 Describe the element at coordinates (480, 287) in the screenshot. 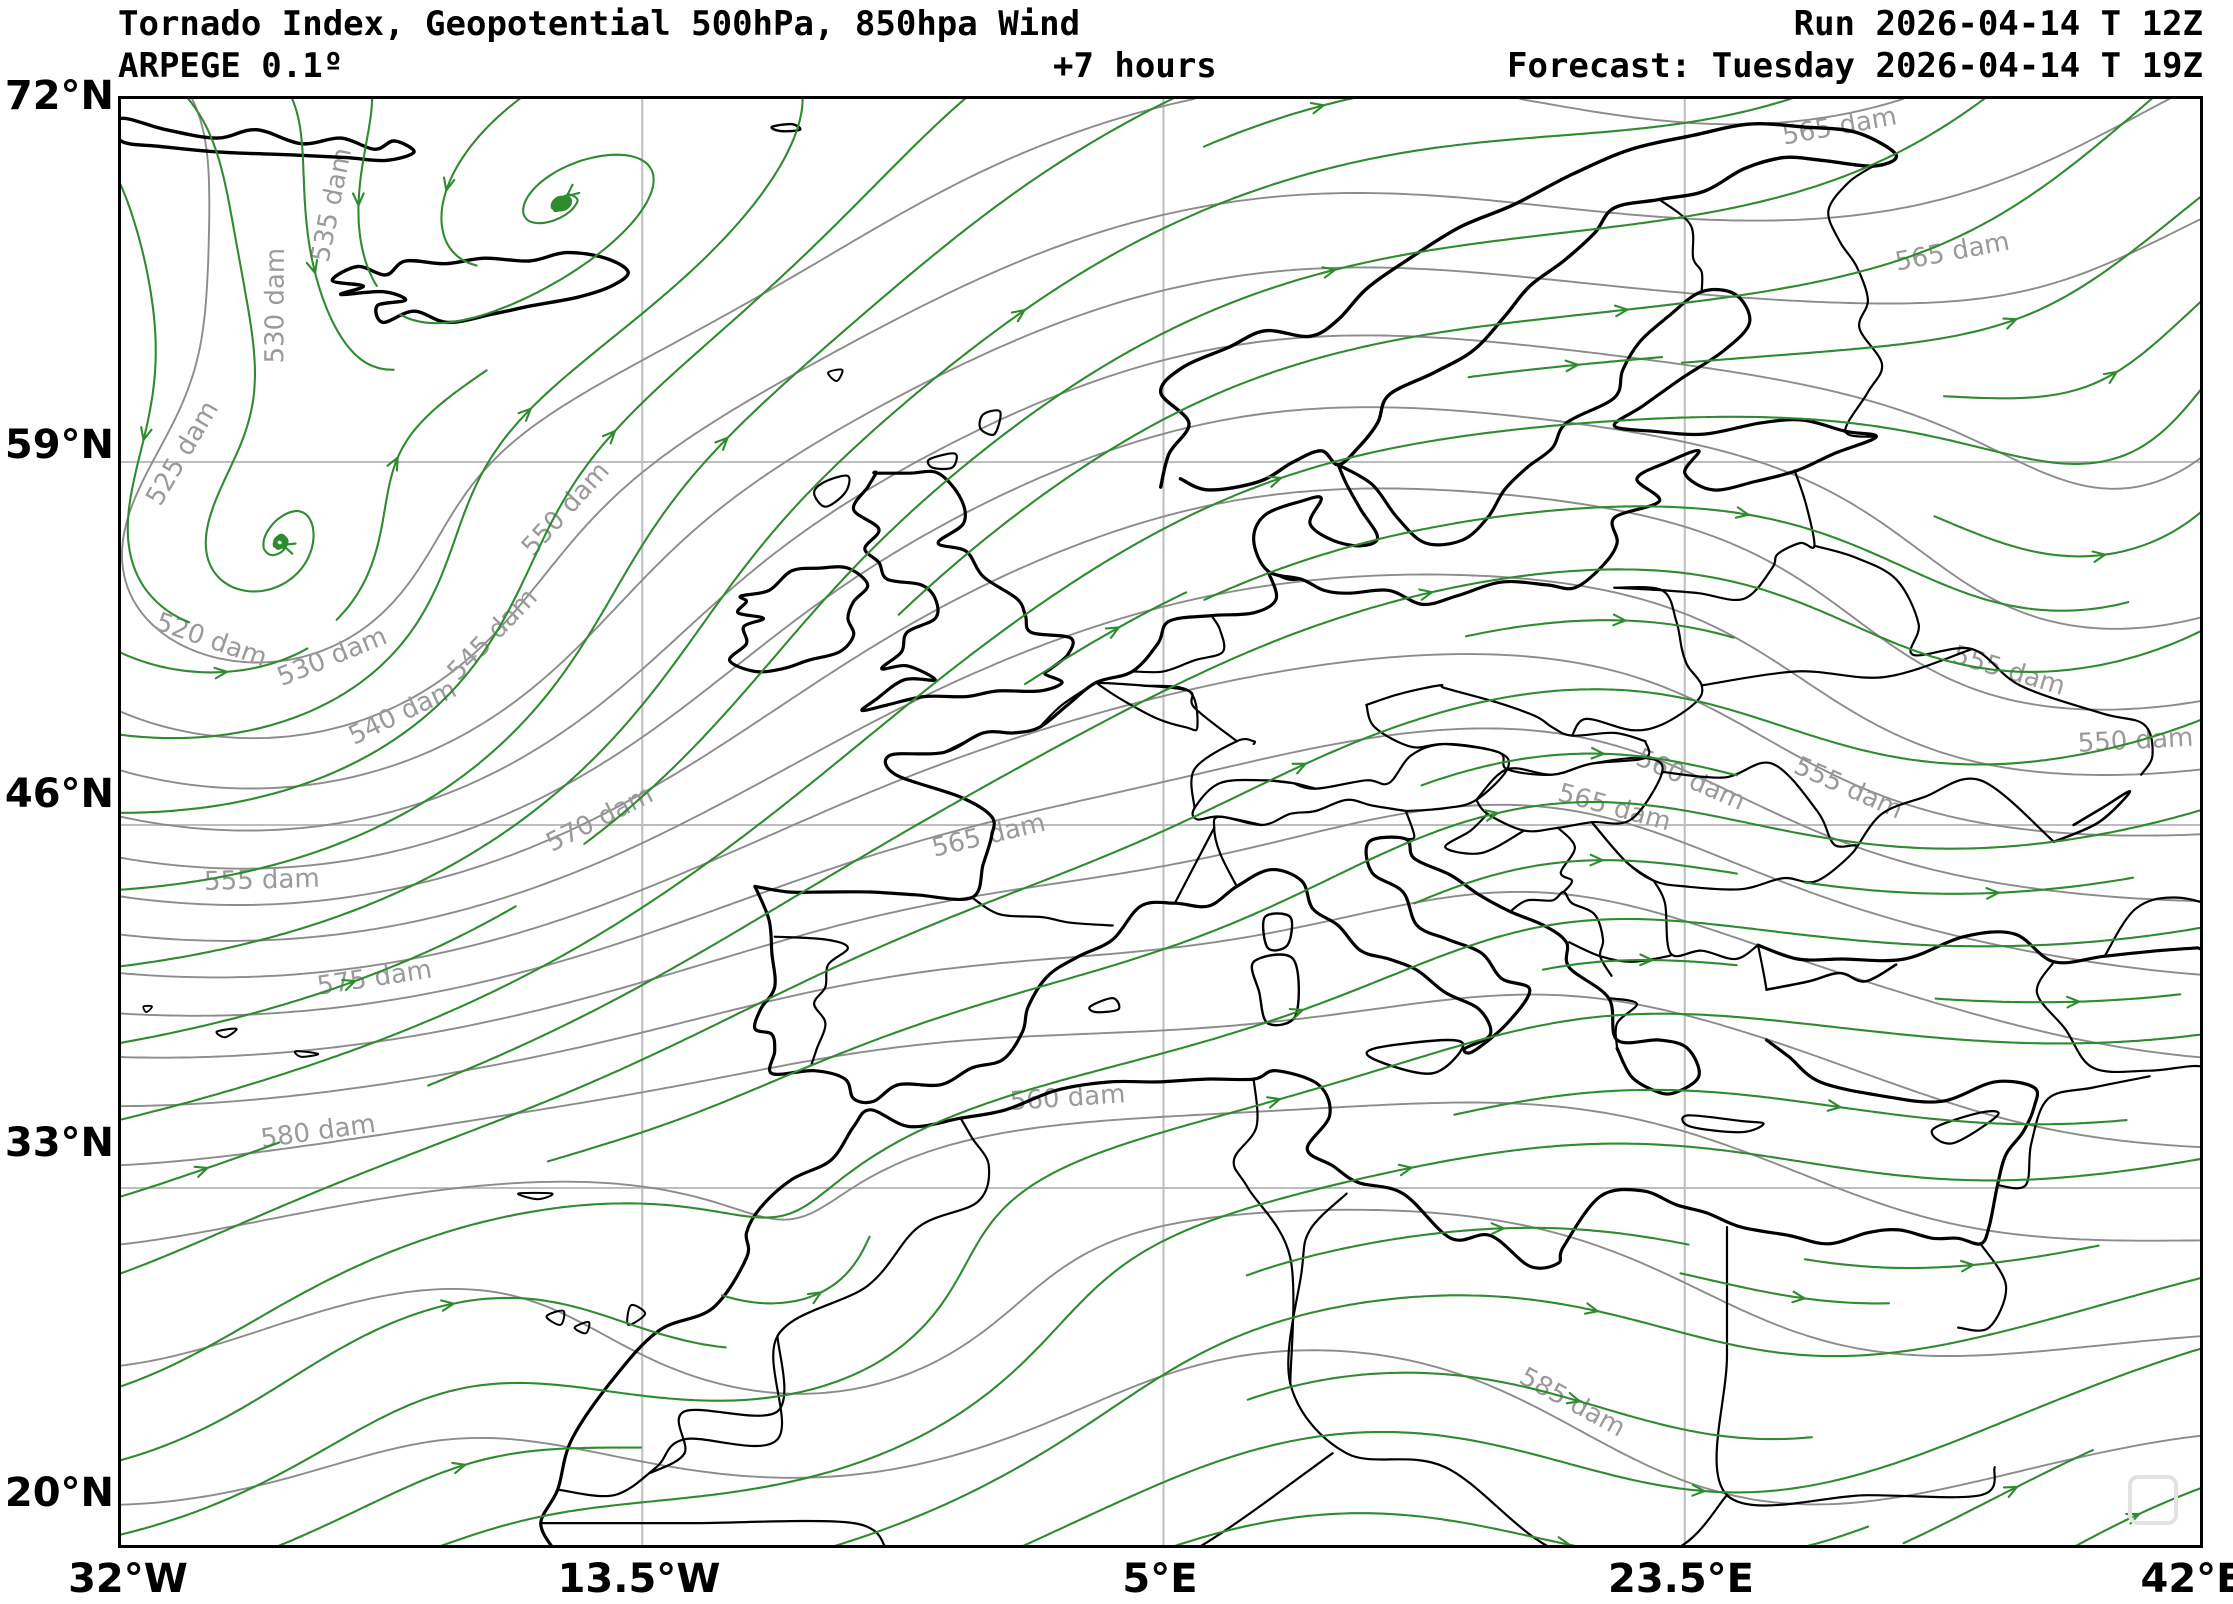

I see `coastline-iceland` at that location.